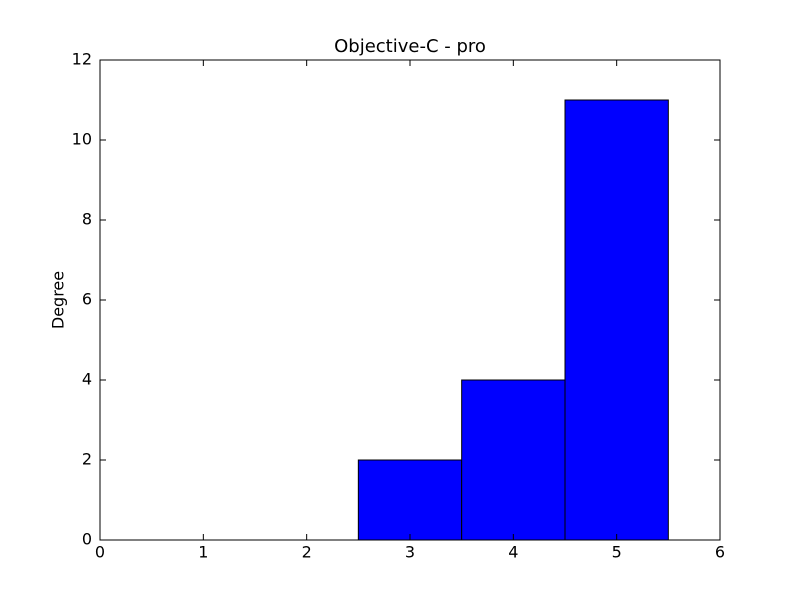  Describe the element at coordinates (82, 59) in the screenshot. I see `y-tick-label: 12` at that location.